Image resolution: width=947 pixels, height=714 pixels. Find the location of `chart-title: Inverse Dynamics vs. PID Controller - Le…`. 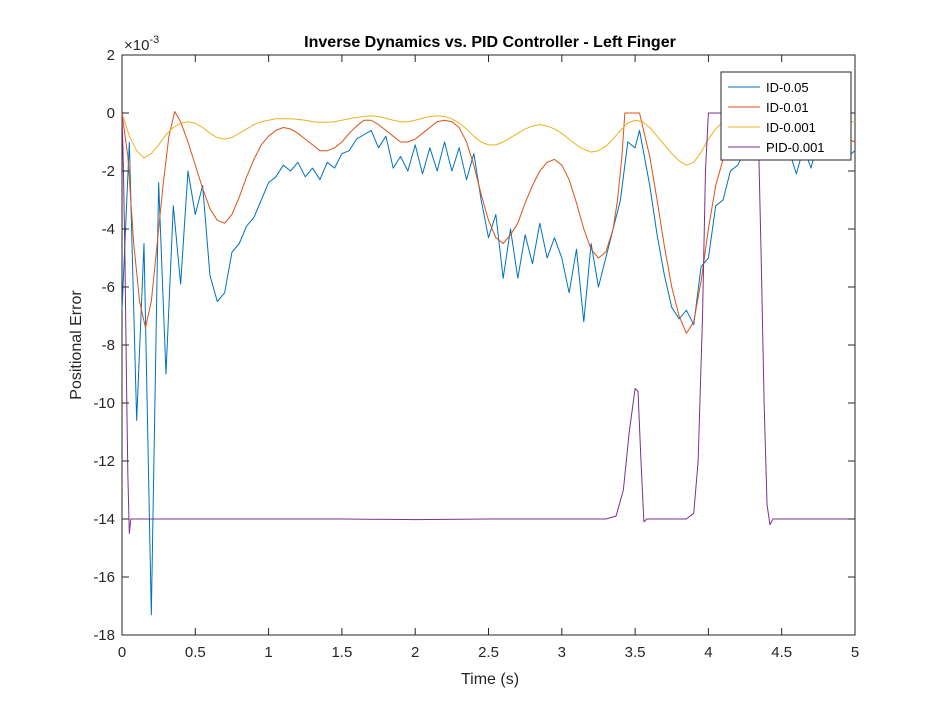

chart-title: Inverse Dynamics vs. PID Controller - Le… is located at coordinates (490, 42).